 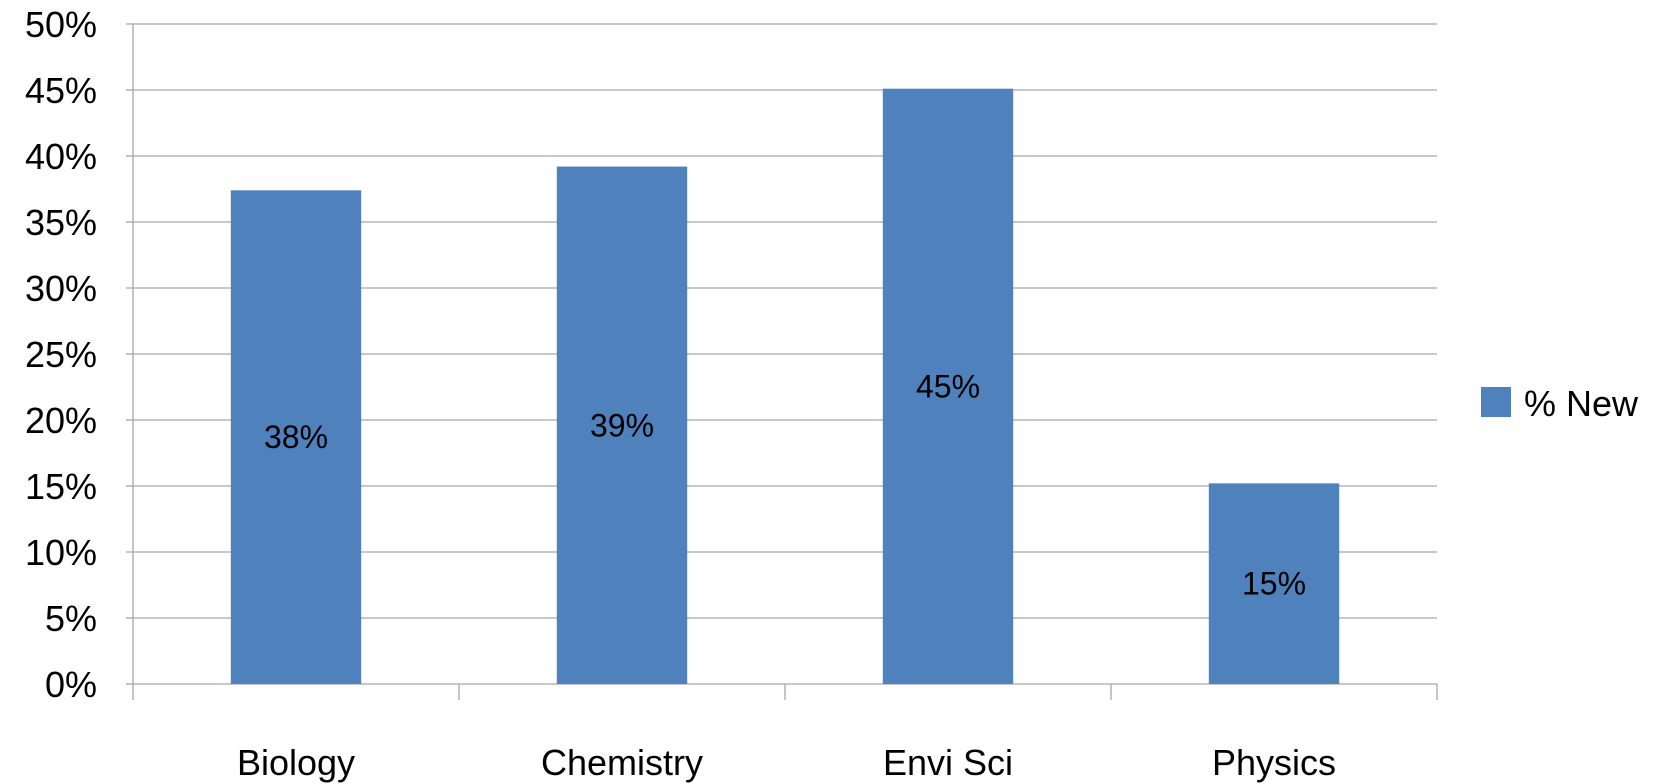 What do you see at coordinates (296, 762) in the screenshot?
I see `x-category-label: Biology` at bounding box center [296, 762].